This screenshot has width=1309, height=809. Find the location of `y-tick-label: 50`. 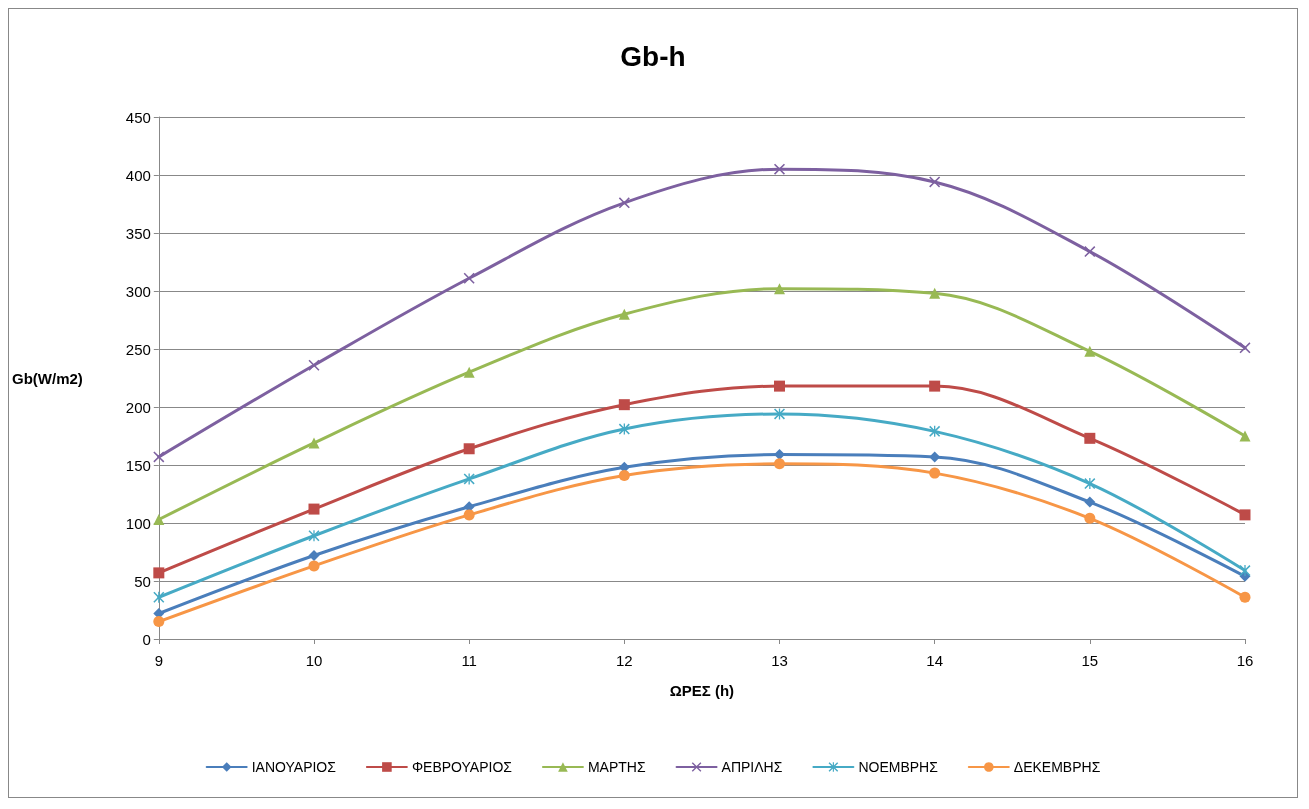

y-tick-label: 50 is located at coordinates (142, 581).